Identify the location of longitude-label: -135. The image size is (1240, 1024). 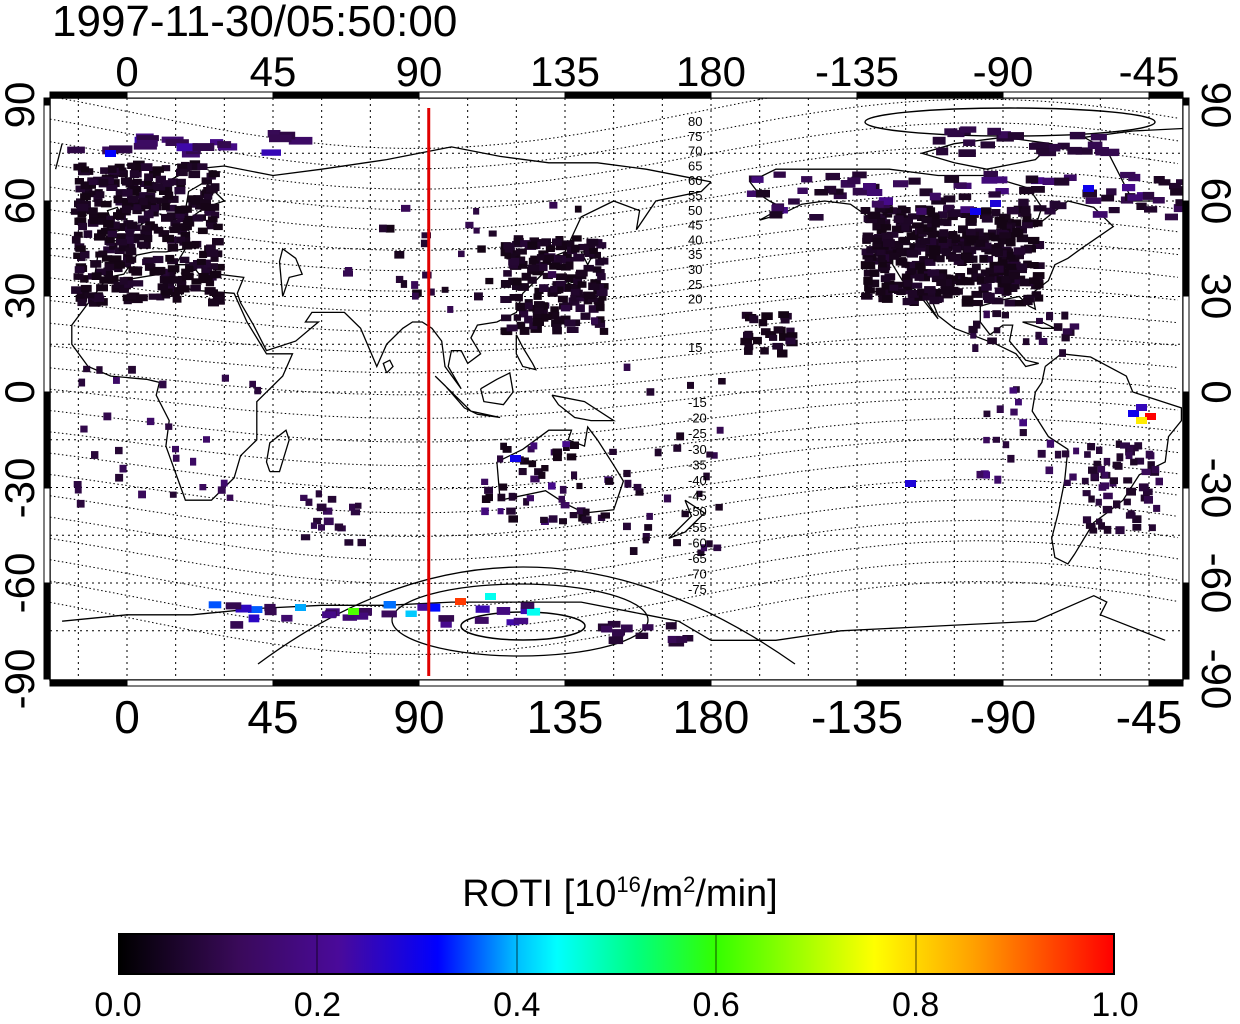
(857, 717).